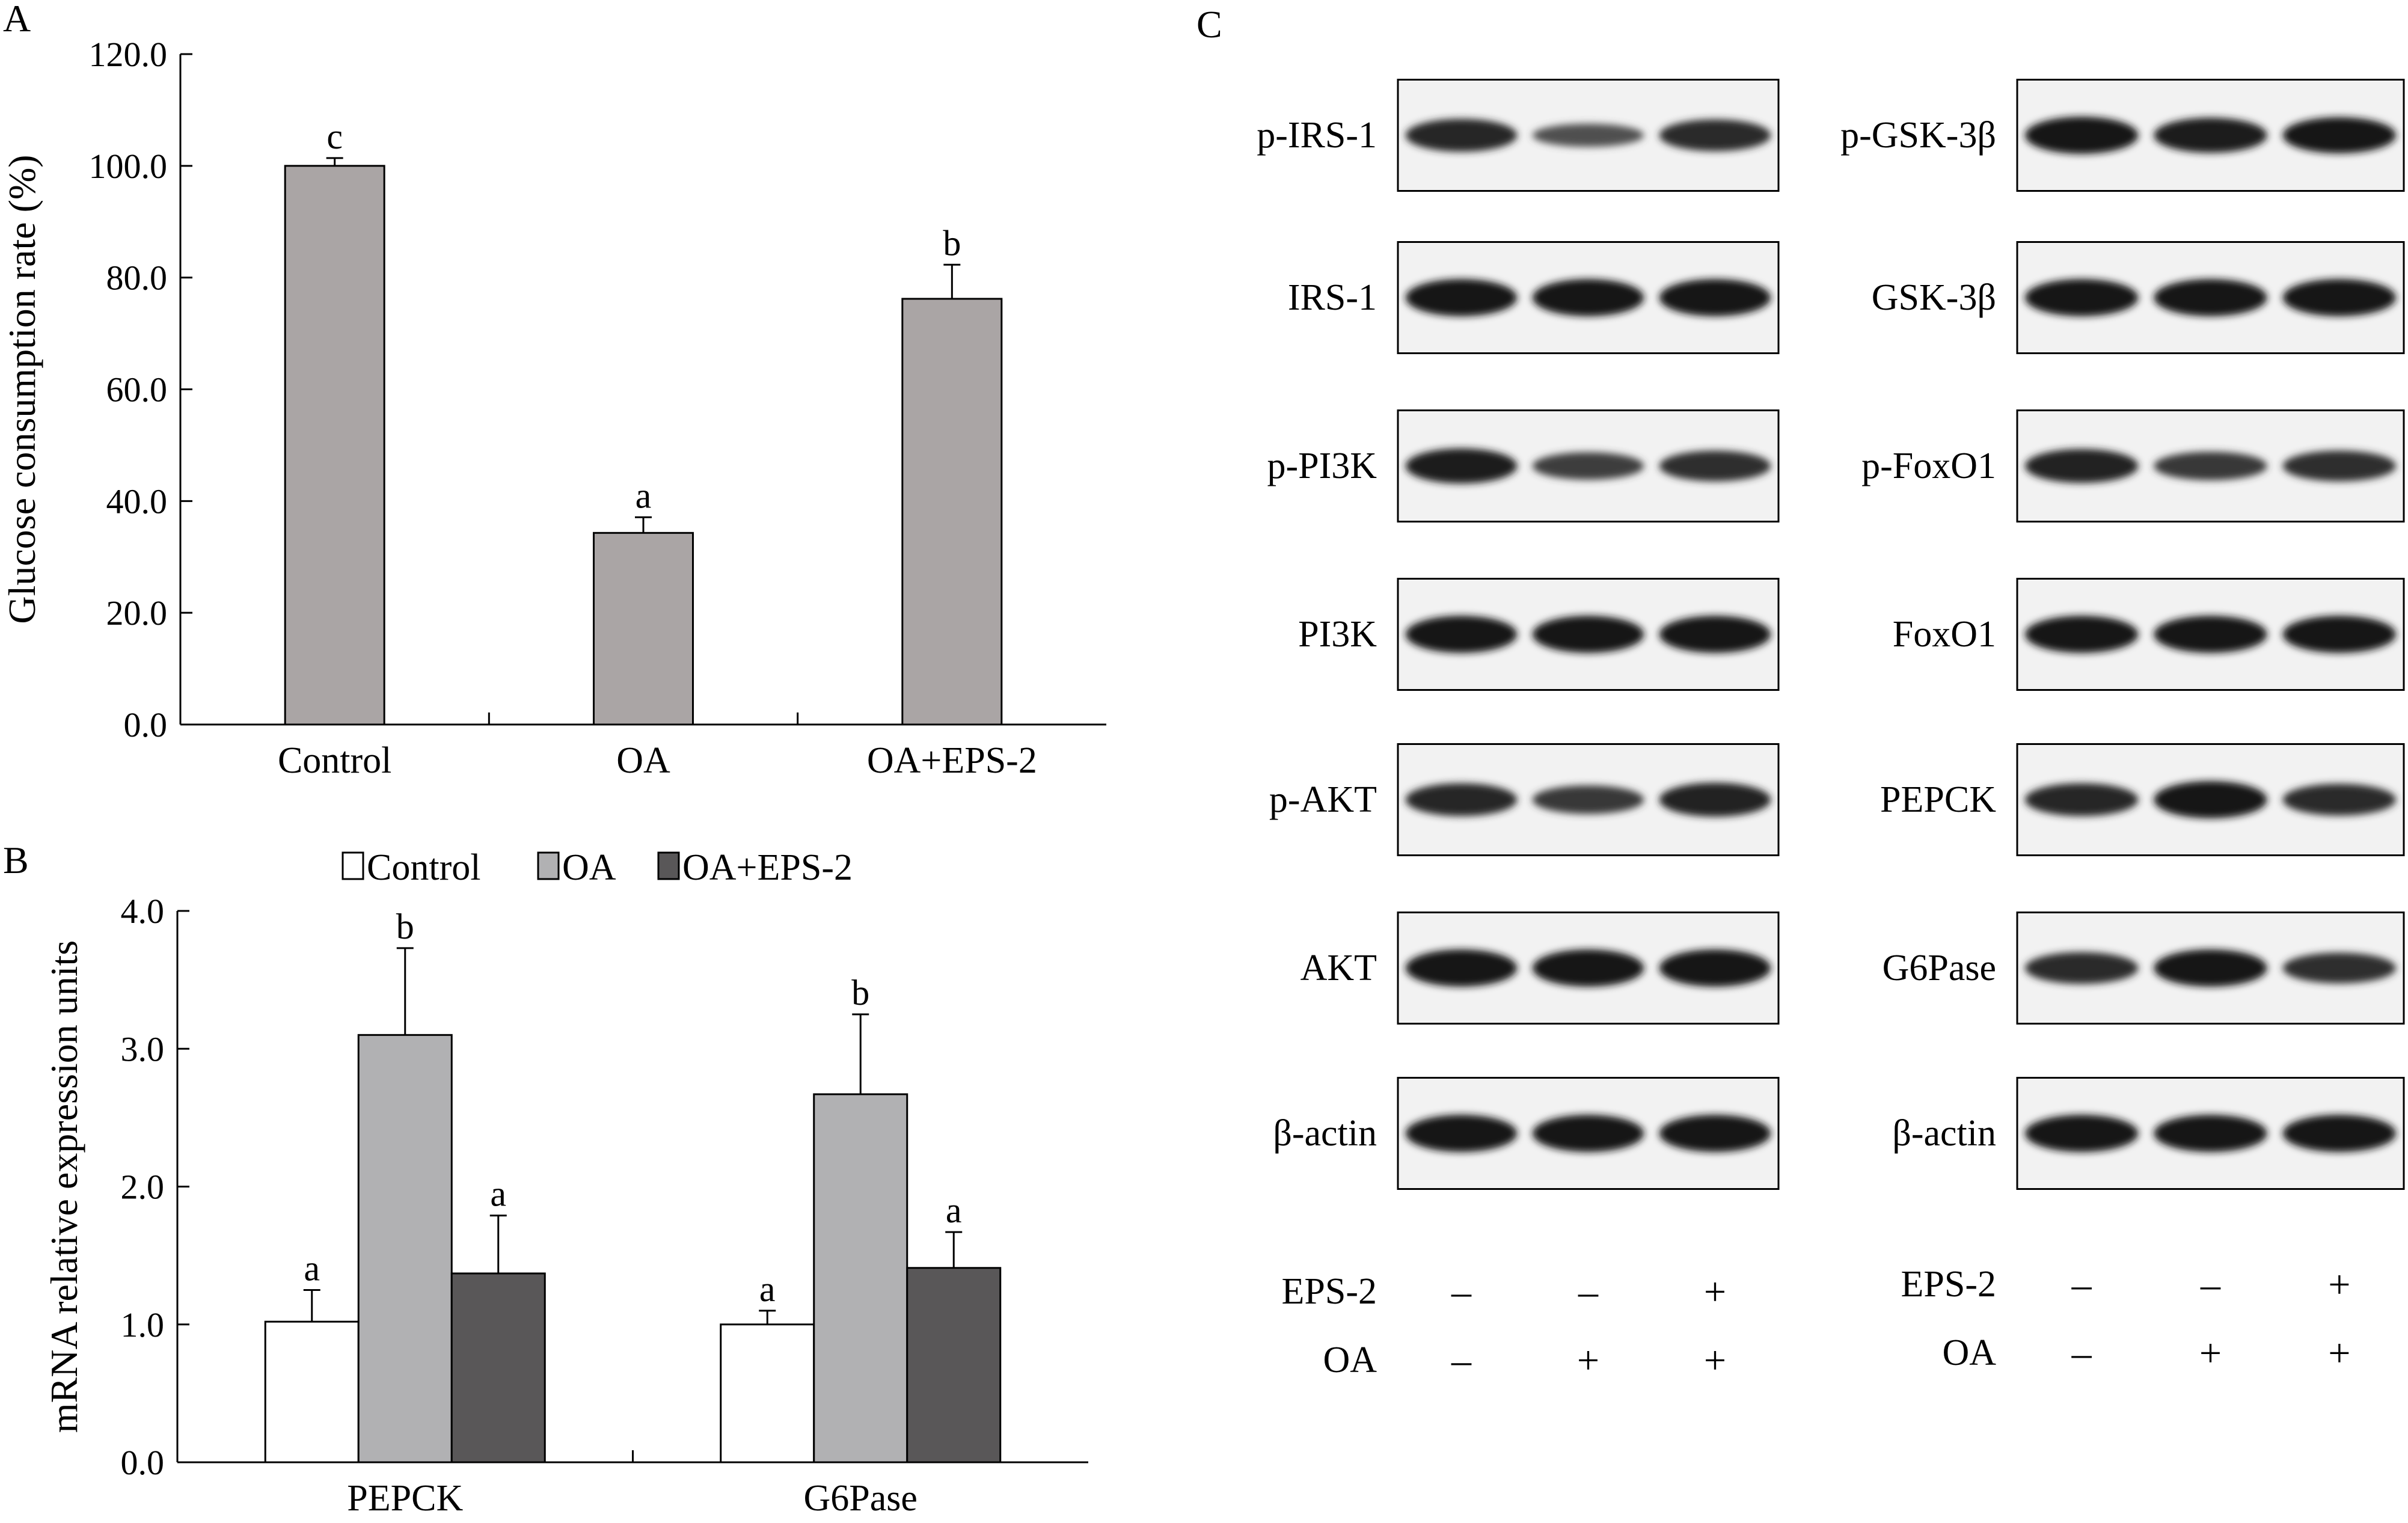 This screenshot has height=1523, width=2408. What do you see at coordinates (143, 1048) in the screenshot?
I see `y-tick-label: 3.0` at bounding box center [143, 1048].